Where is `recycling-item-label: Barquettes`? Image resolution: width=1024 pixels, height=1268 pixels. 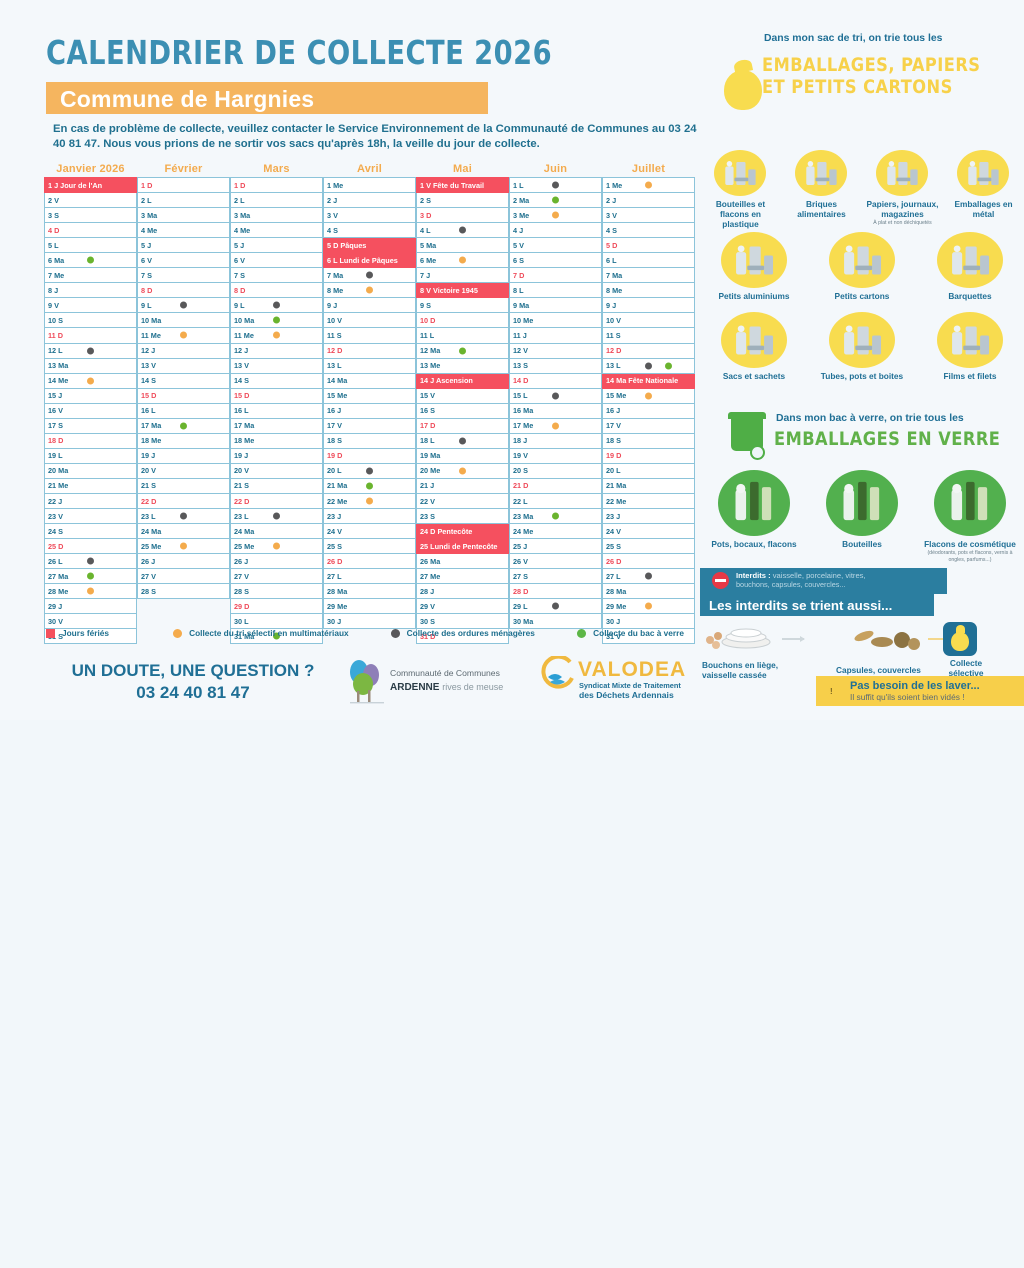
recycling-item-label: Barquettes is located at coordinates (970, 296).